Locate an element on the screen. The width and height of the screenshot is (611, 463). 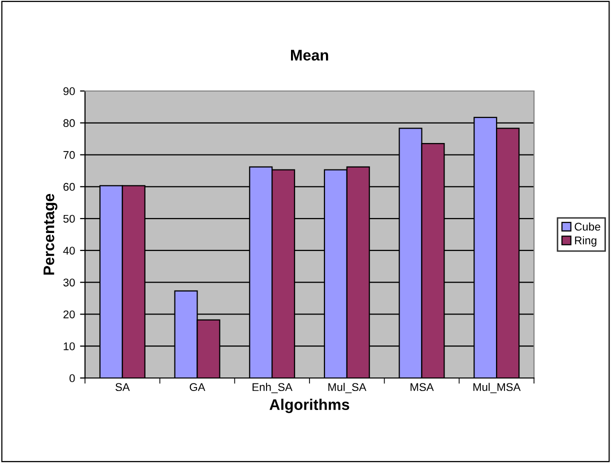
y-tick-label: 60 is located at coordinates (69, 186).